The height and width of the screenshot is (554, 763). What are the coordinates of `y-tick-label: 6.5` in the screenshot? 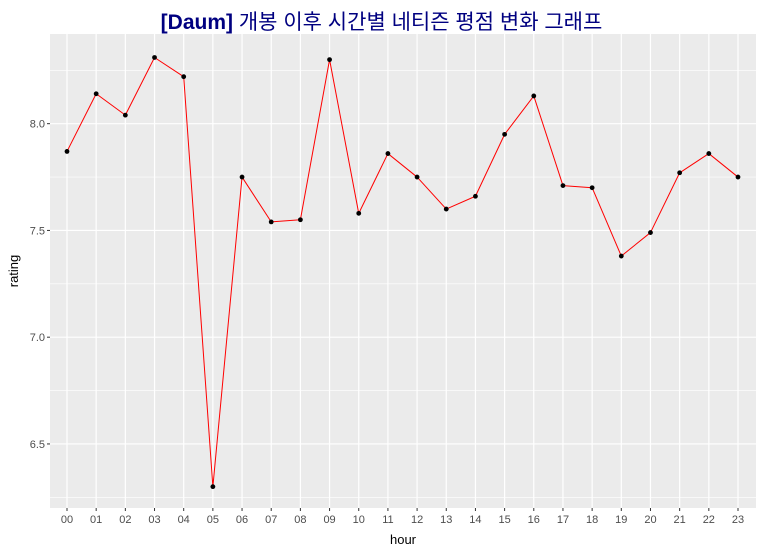 It's located at (37, 445).